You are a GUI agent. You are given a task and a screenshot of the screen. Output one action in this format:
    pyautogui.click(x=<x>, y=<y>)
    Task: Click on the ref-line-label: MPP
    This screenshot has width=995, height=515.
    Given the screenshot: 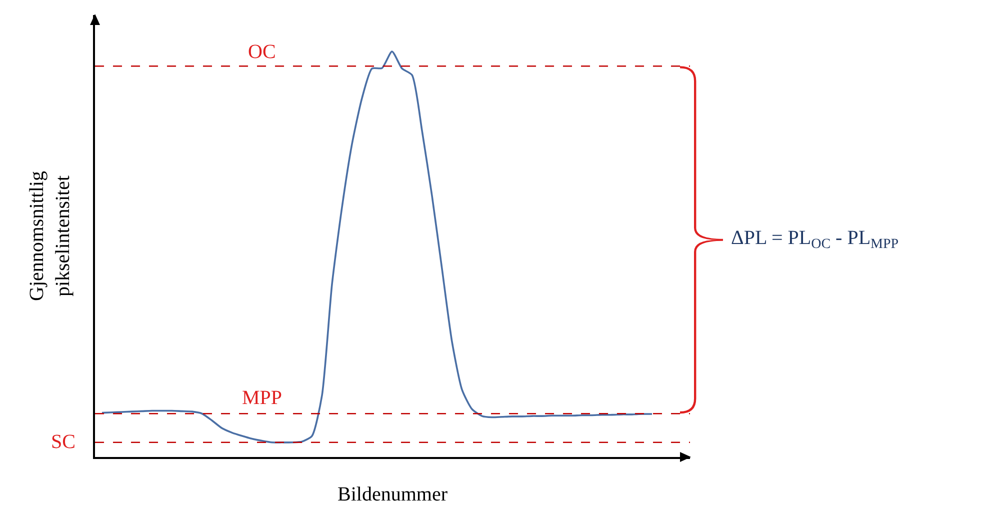 What is the action you would take?
    pyautogui.click(x=262, y=398)
    